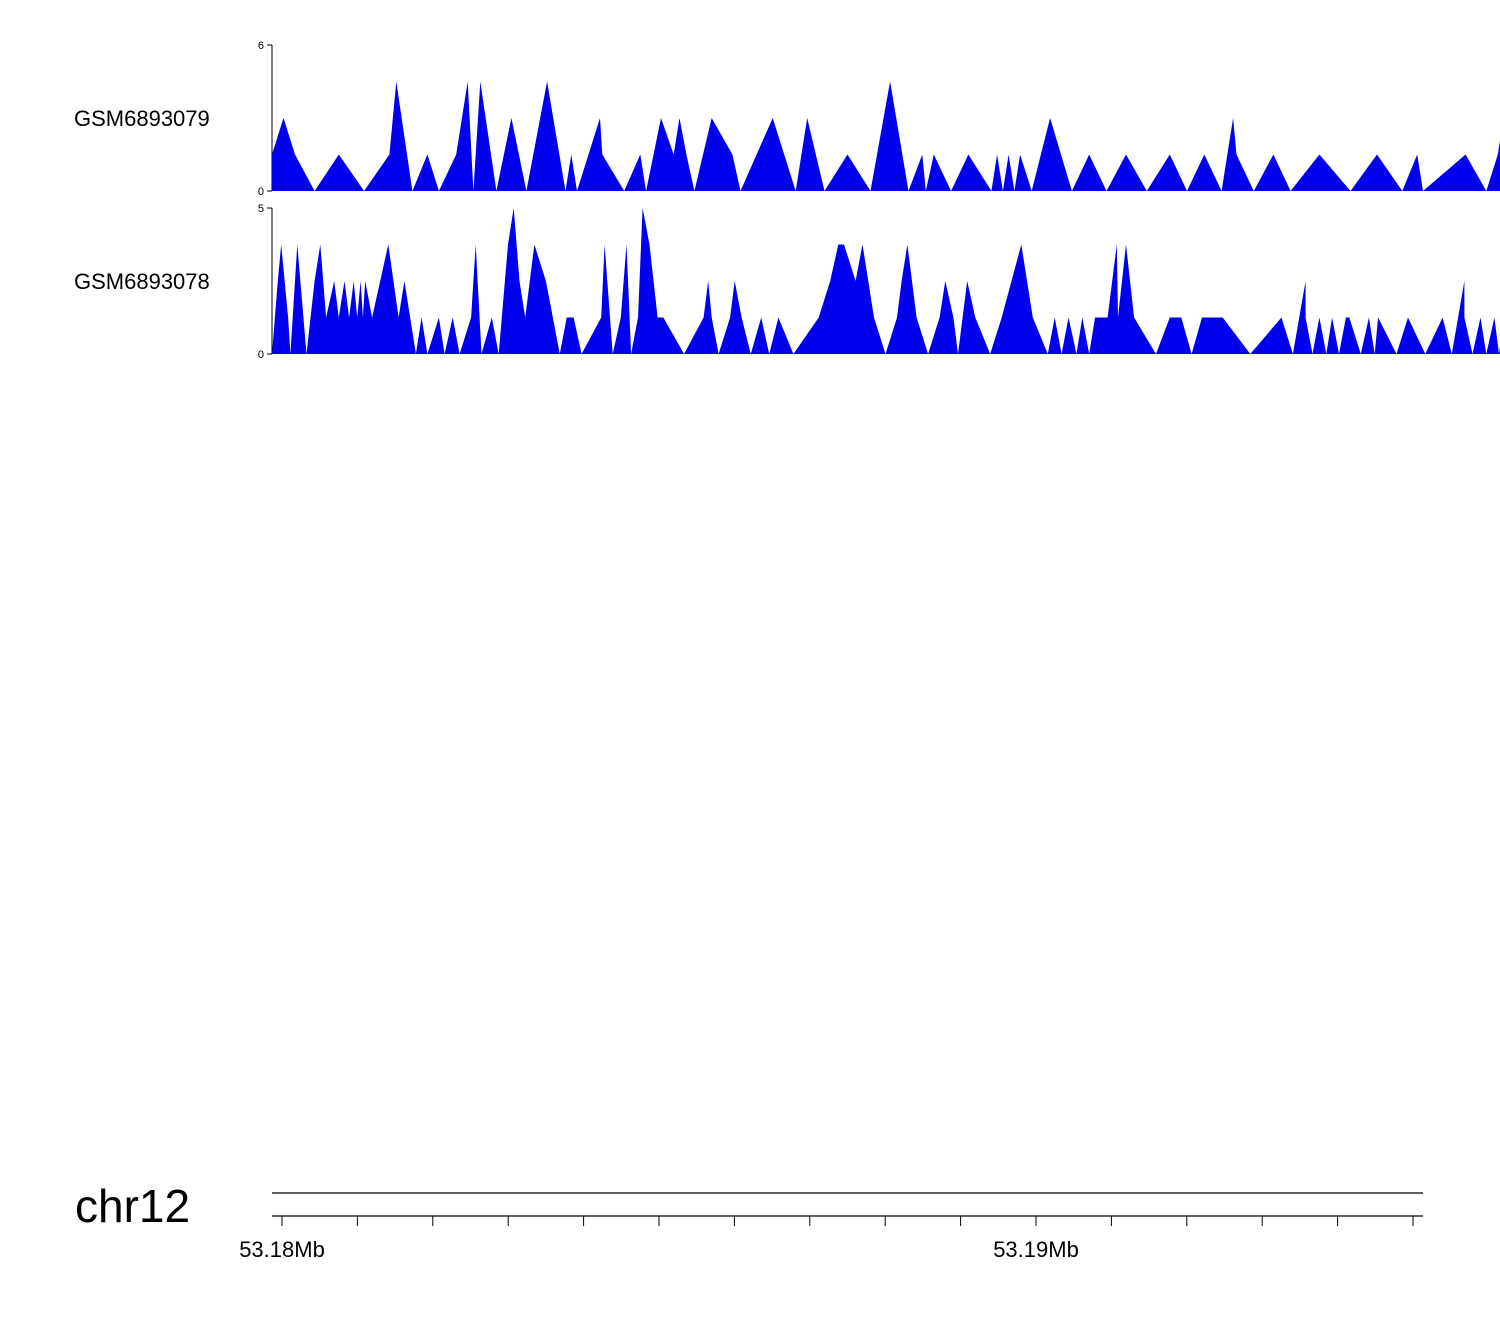 The width and height of the screenshot is (1500, 1320). Describe the element at coordinates (142, 281) in the screenshot. I see `track-label: GSM6893078` at that location.